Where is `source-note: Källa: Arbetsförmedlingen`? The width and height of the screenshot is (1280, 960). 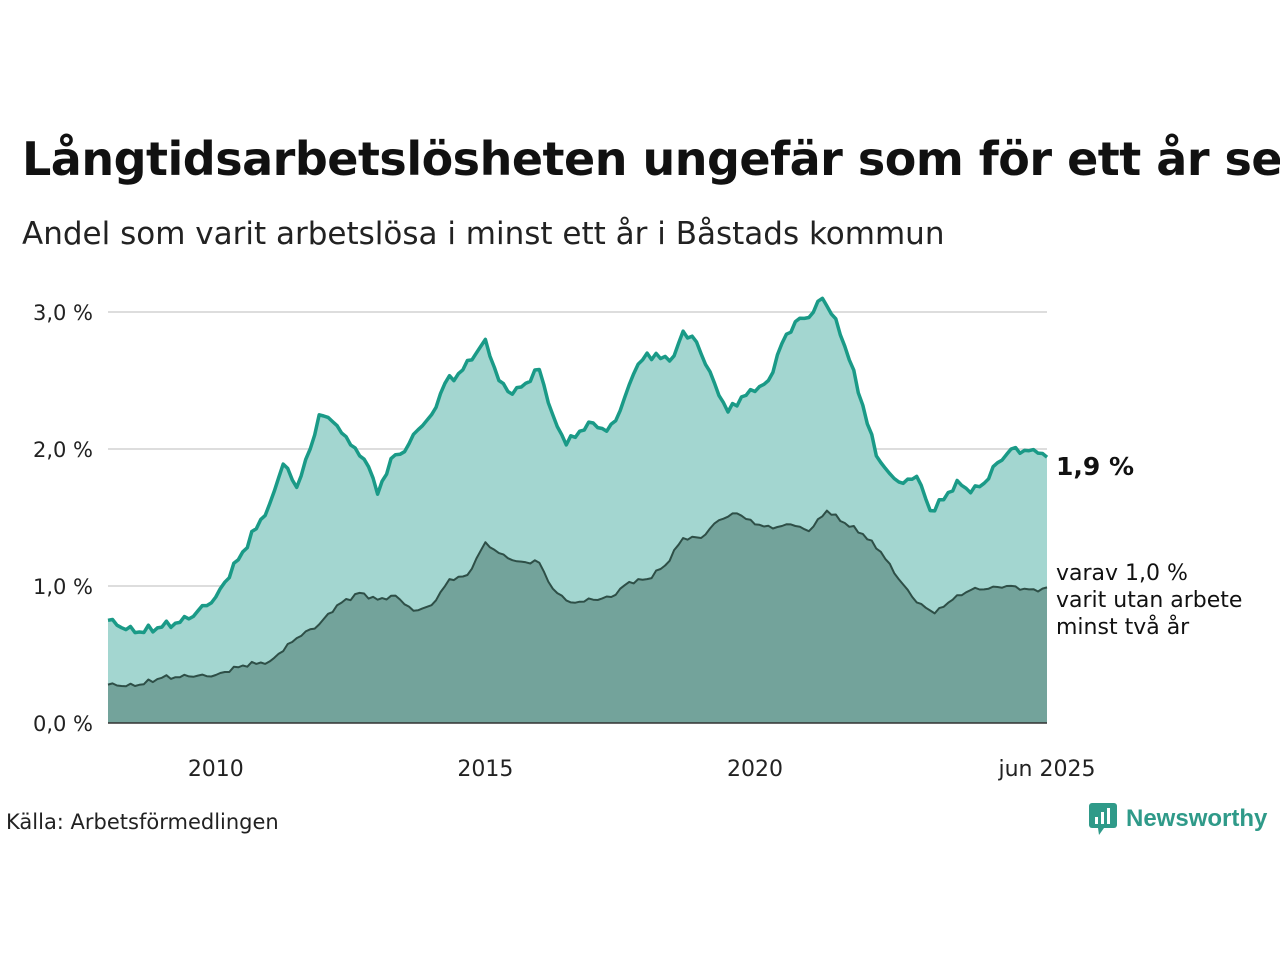
source-note: Källa: Arbetsförmedlingen is located at coordinates (142, 822).